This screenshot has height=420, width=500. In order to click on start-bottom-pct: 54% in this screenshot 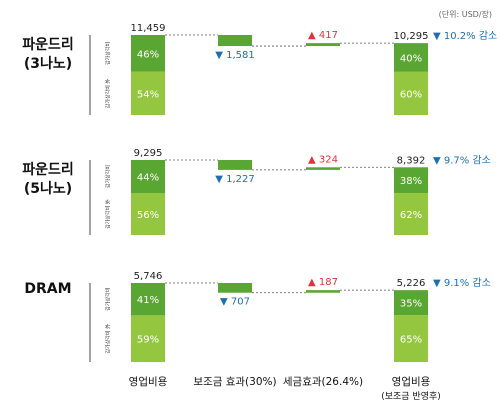, I will do `click(148, 94)`.